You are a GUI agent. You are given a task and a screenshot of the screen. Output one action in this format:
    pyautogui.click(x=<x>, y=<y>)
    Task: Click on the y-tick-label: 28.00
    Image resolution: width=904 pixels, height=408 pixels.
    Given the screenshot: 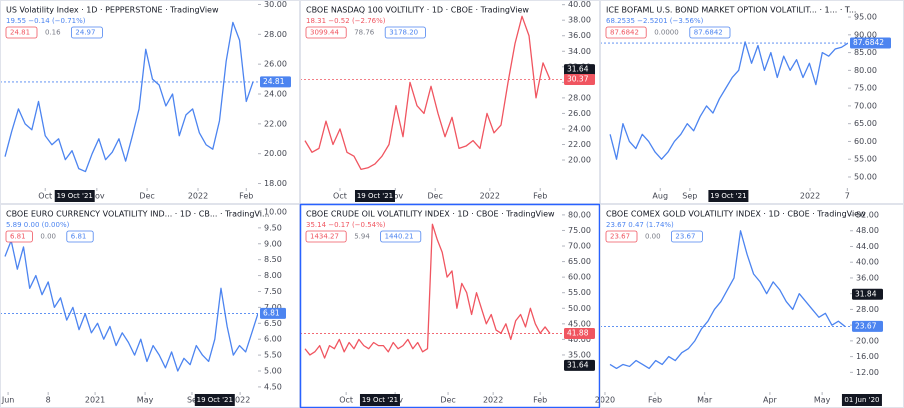 What is the action you would take?
    pyautogui.click(x=579, y=97)
    